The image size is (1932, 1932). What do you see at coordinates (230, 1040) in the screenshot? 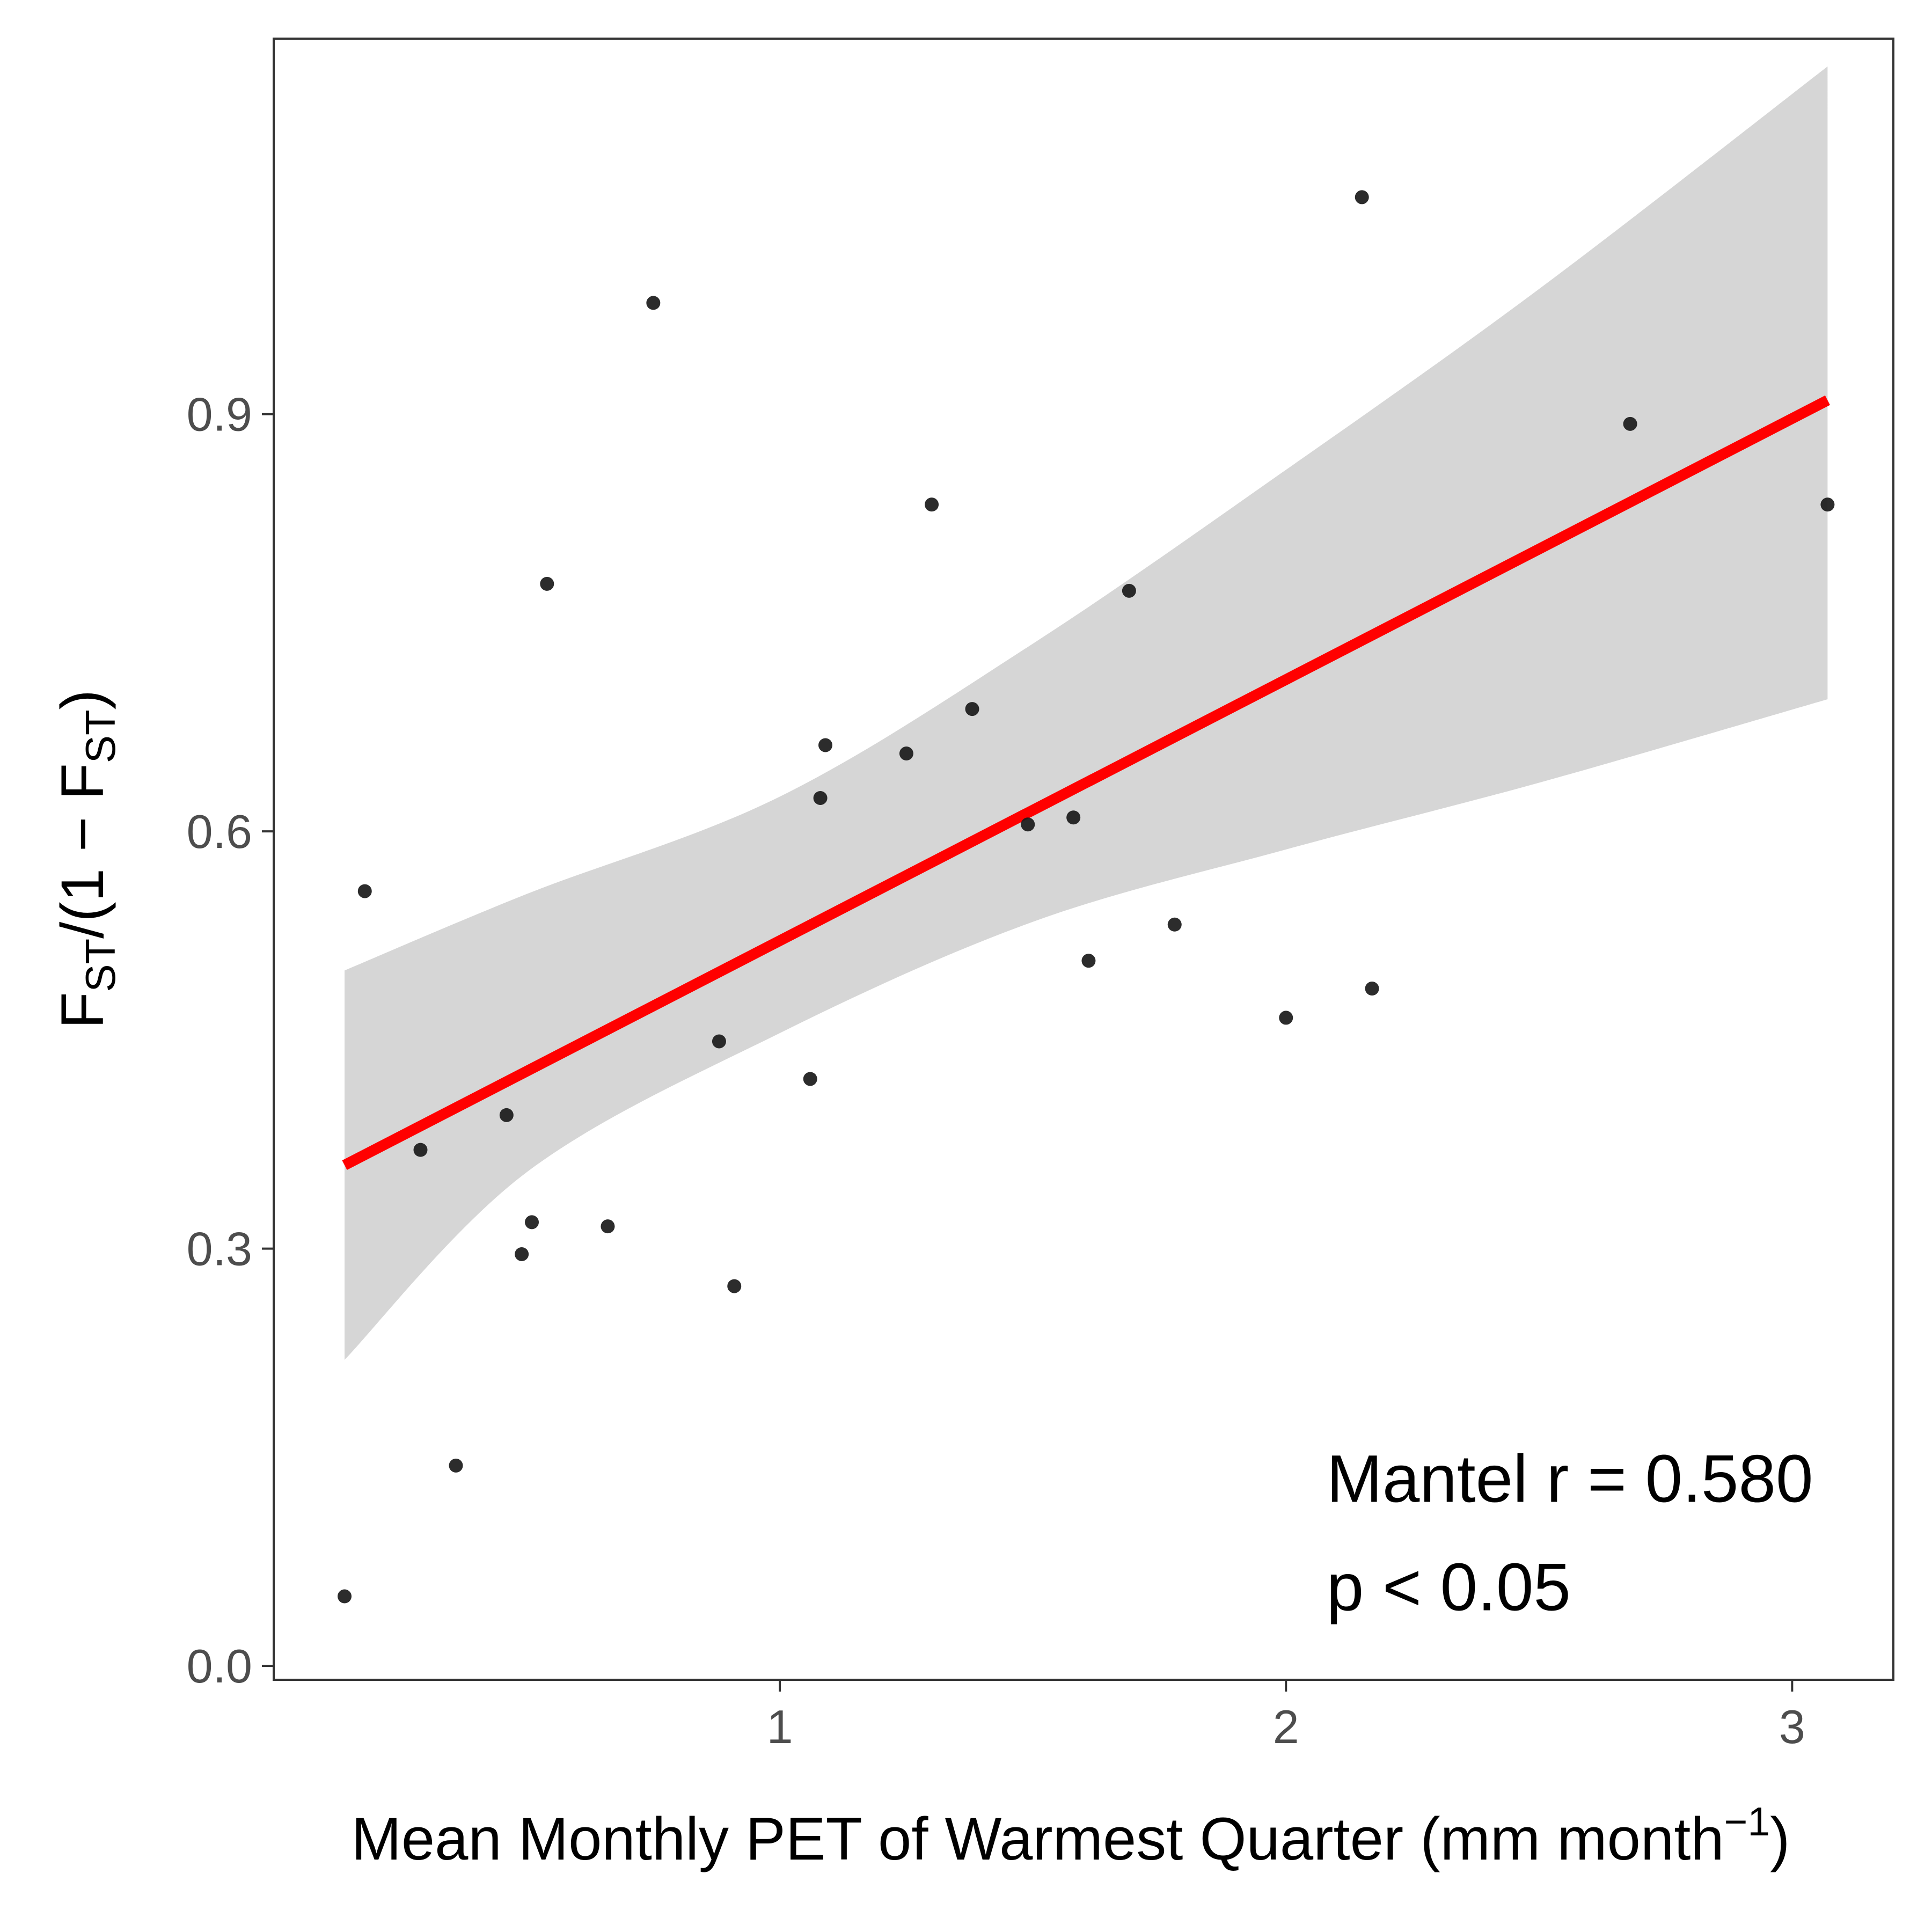
I see `y-axis: 0.0 0.3 0.6 0.9` at bounding box center [230, 1040].